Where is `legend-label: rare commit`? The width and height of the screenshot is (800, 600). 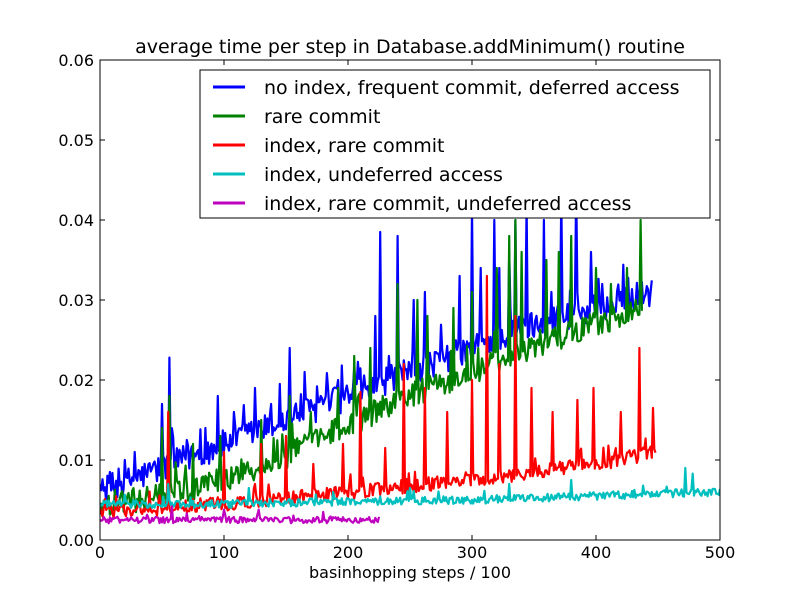 legend-label: rare commit is located at coordinates (322, 117).